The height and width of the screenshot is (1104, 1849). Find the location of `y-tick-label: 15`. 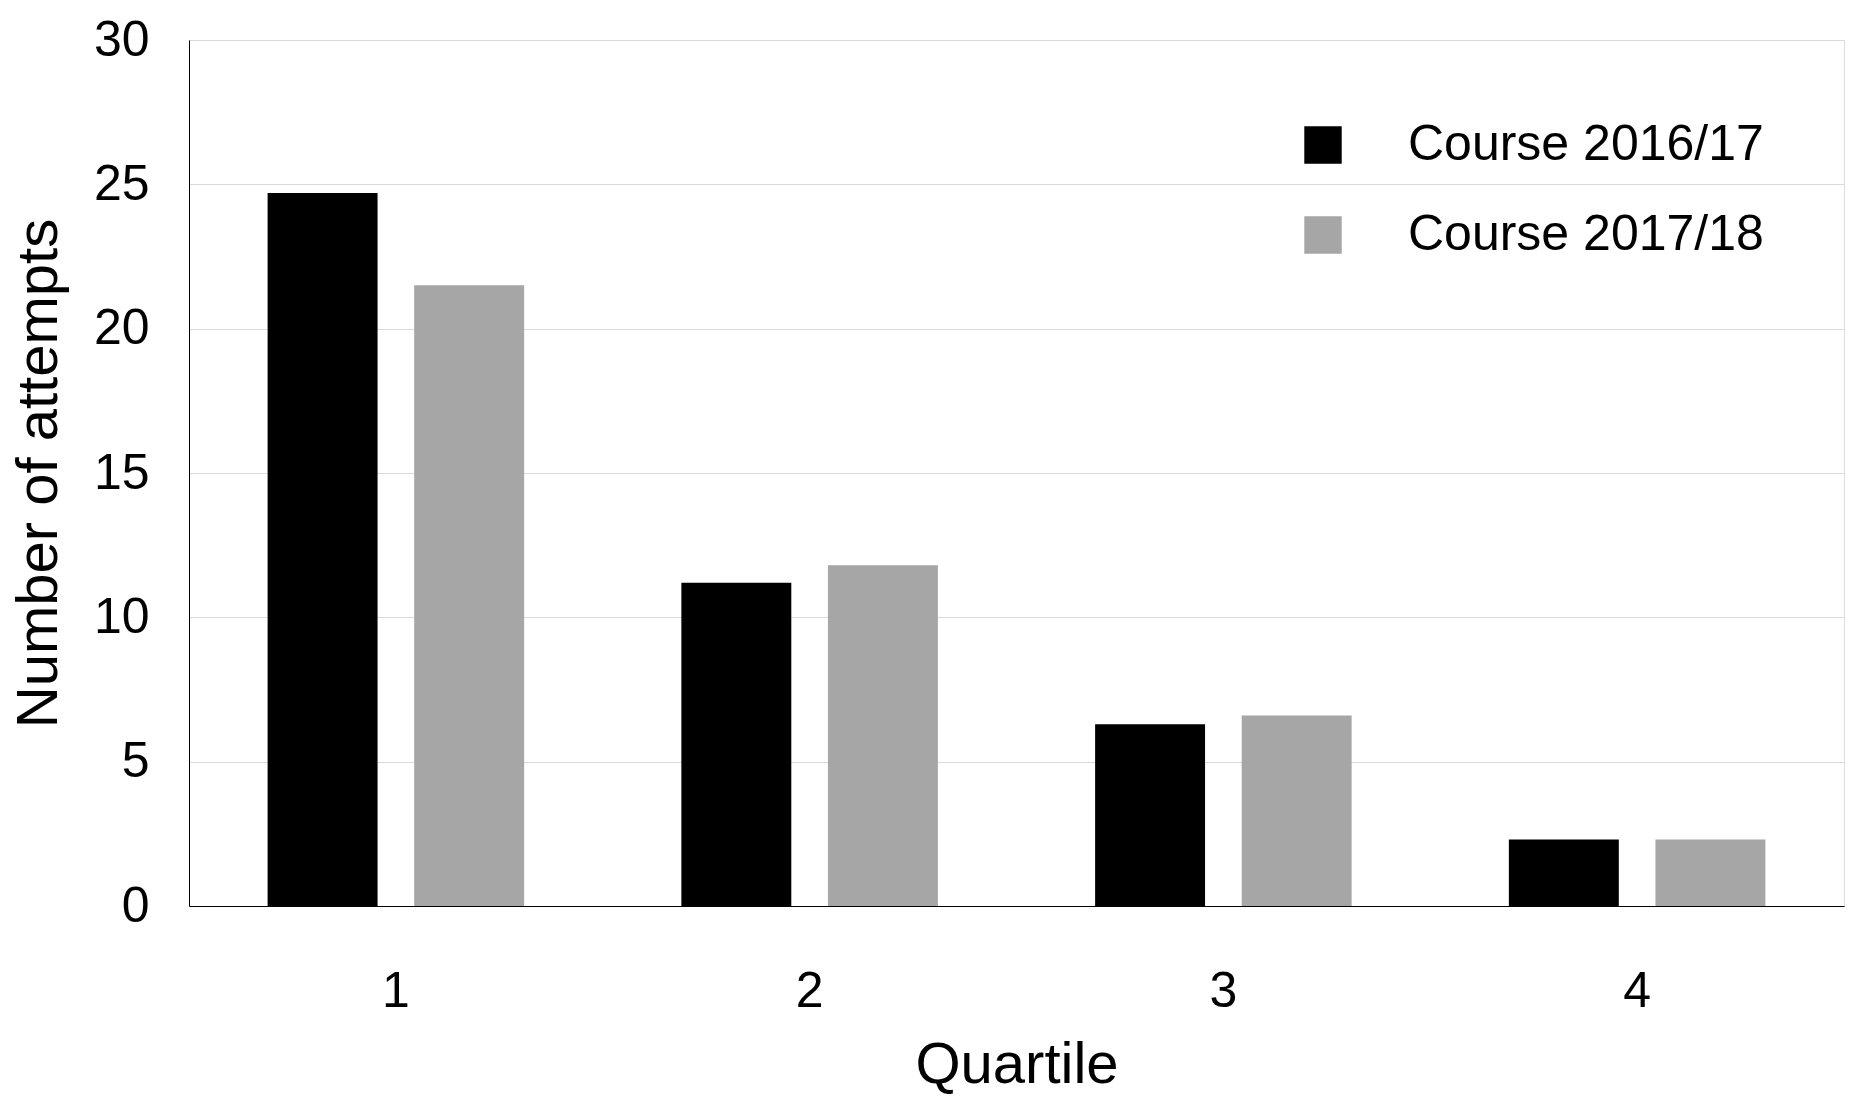

y-tick-label: 15 is located at coordinates (121, 471).